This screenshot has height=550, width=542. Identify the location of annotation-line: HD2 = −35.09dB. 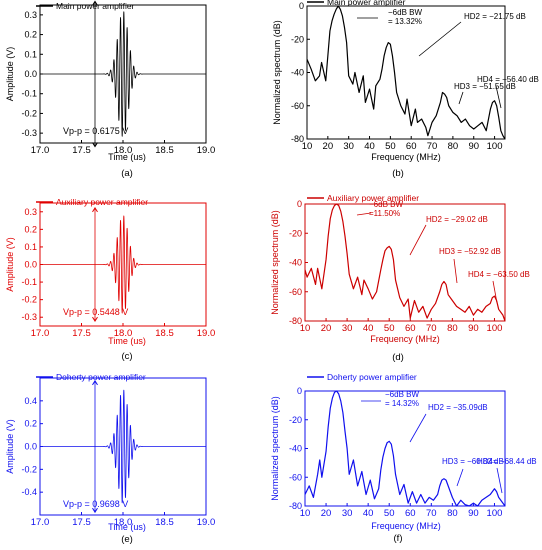
(458, 407).